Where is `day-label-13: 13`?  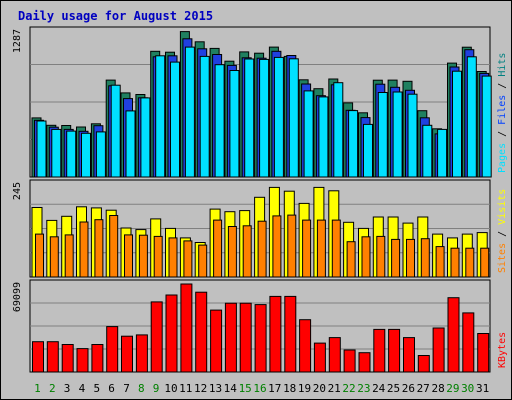
day-label-13: 13 is located at coordinates (215, 388).